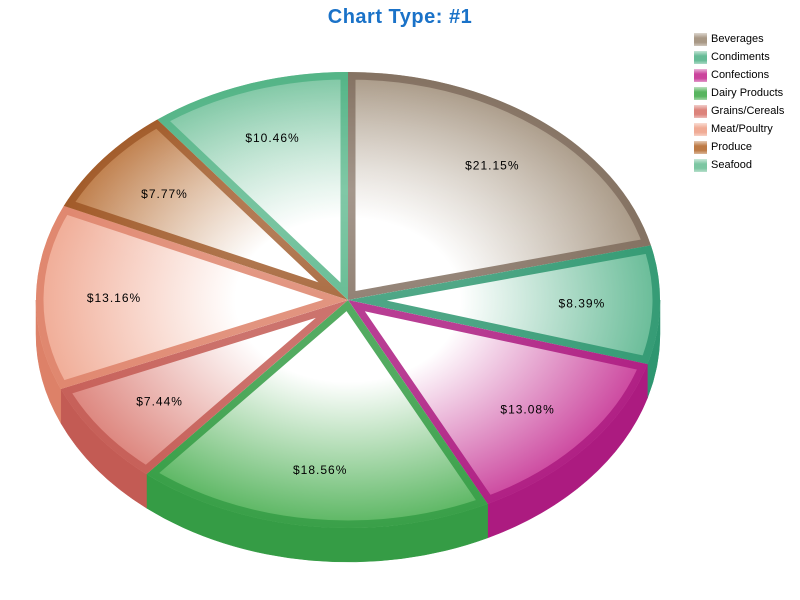 The image size is (800, 600). I want to click on legend-item-condiments: Condiments, so click(739, 57).